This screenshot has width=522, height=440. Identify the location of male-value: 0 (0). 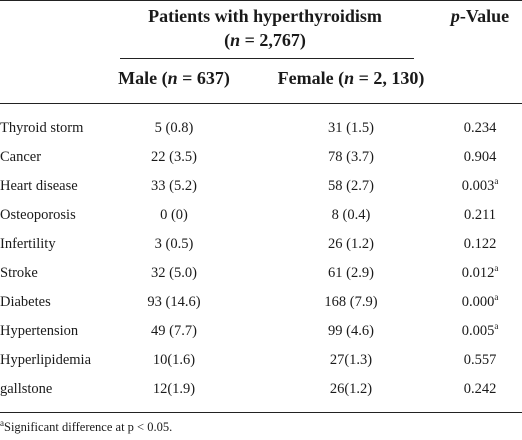
(174, 215).